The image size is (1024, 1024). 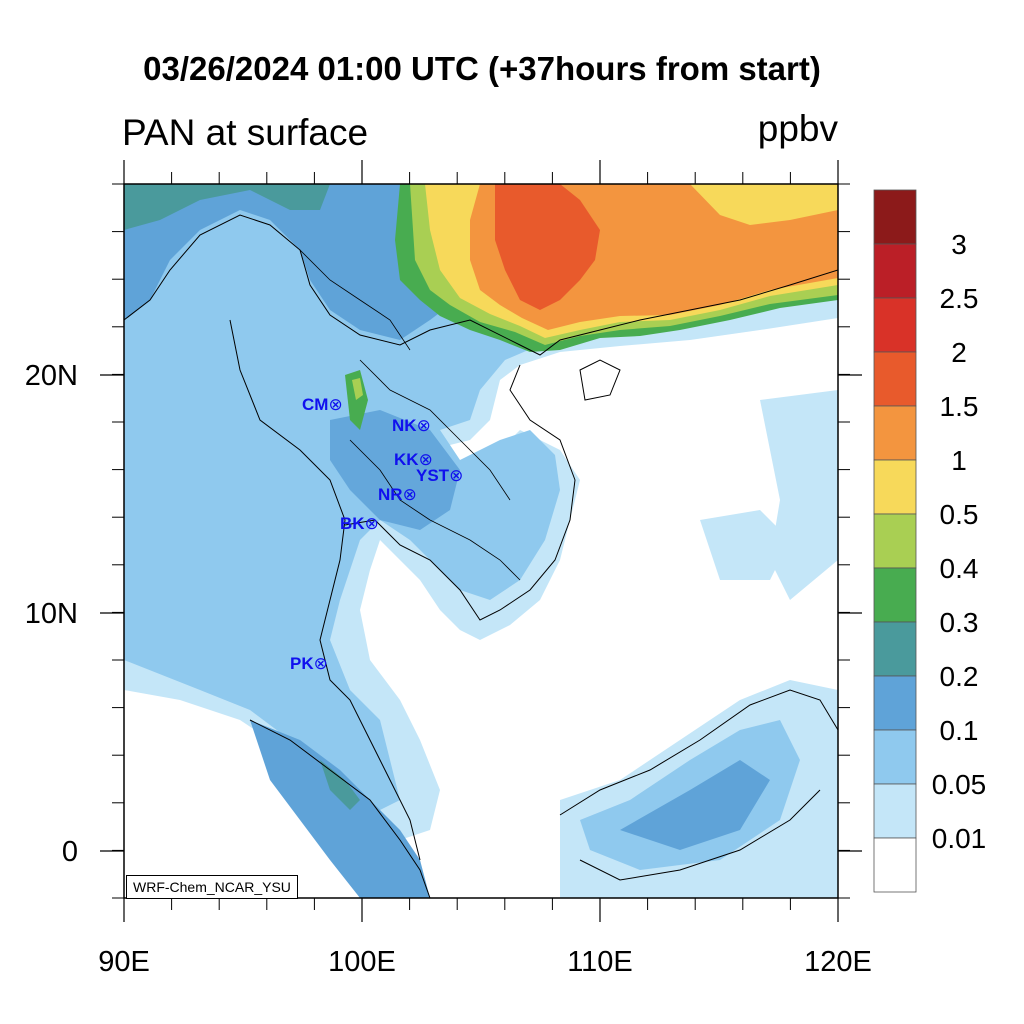 What do you see at coordinates (959, 568) in the screenshot?
I see `colorbar-label: 0.4` at bounding box center [959, 568].